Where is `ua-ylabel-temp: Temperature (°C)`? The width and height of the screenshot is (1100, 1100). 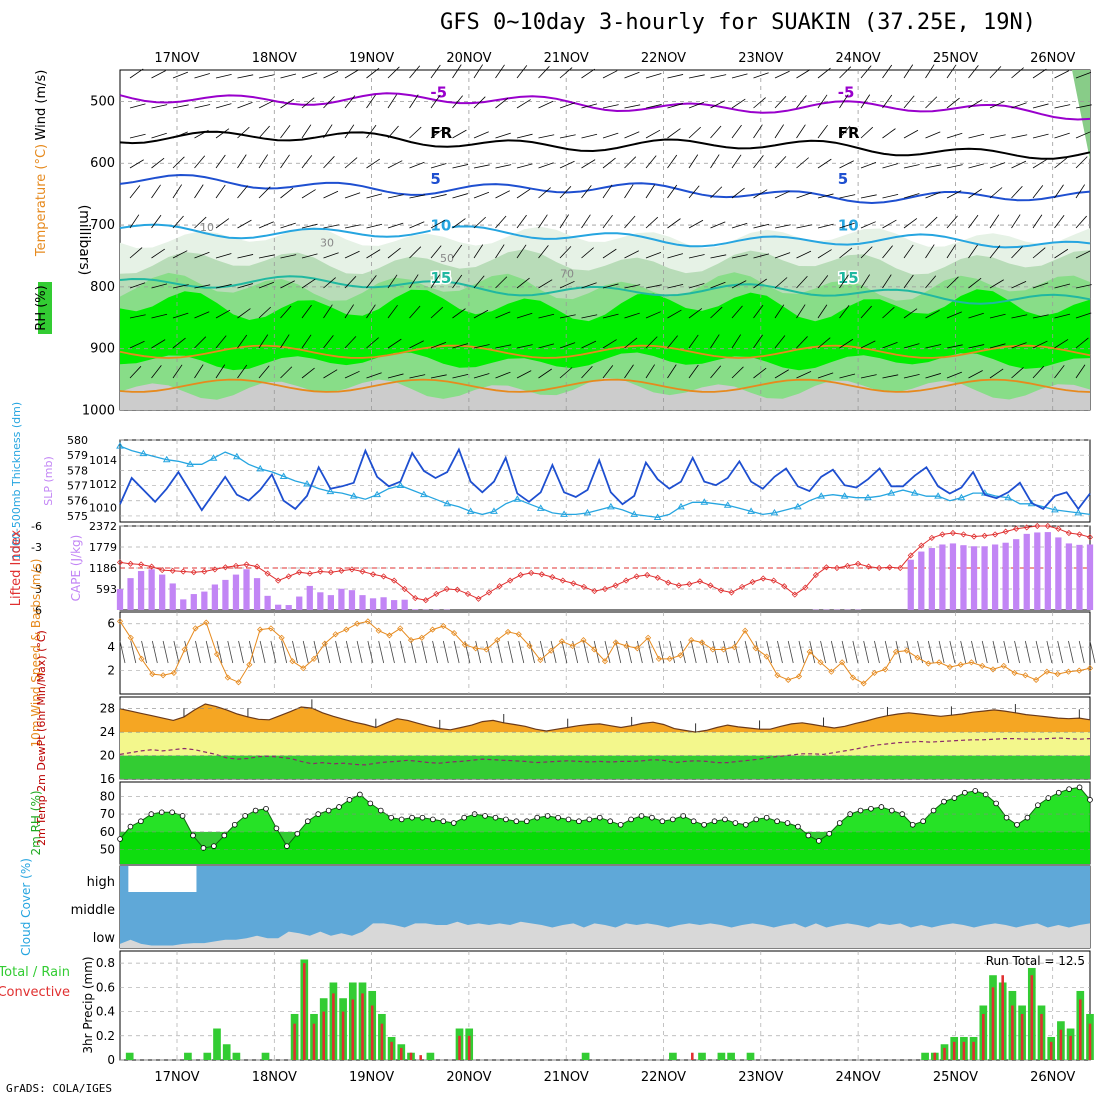
ua-ylabel-temp: Temperature (°C) is located at coordinates (41, 200).